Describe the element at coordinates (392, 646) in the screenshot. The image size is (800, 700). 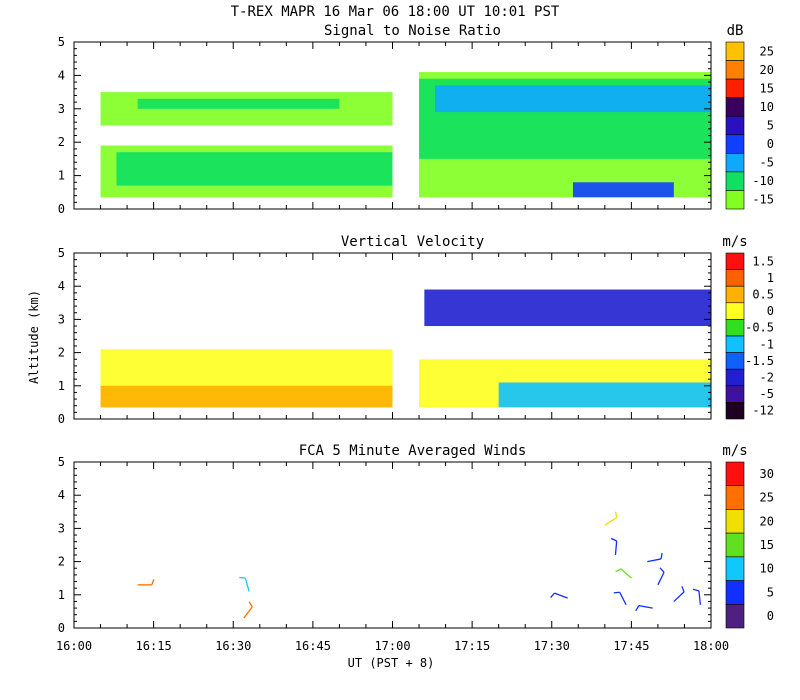
I see `x-tick-label: 17:00` at that location.